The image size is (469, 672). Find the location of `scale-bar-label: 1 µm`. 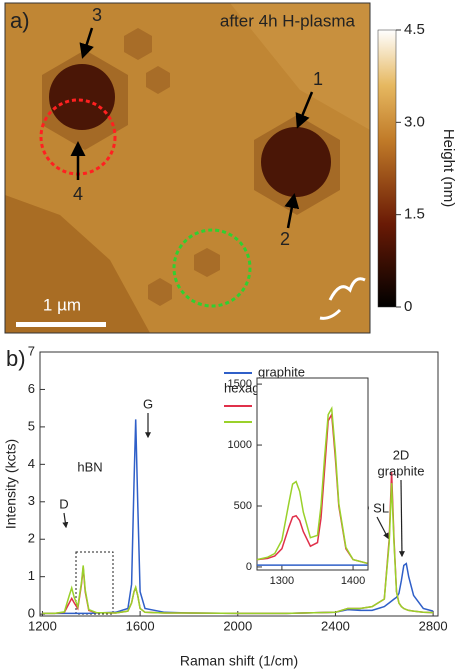

scale-bar-label: 1 µm is located at coordinates (62, 304).